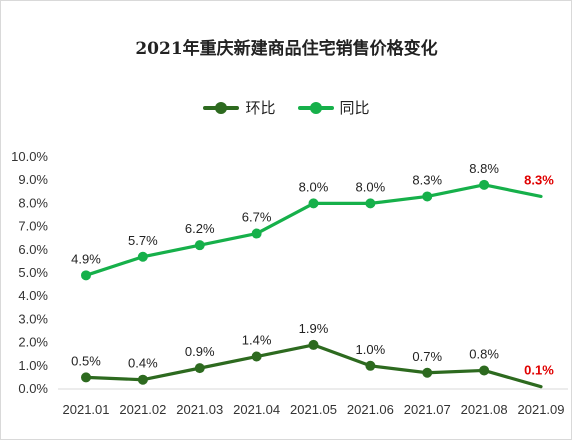 The height and width of the screenshot is (441, 573). I want to click on y-tick-label: 5.0%, so click(33, 272).